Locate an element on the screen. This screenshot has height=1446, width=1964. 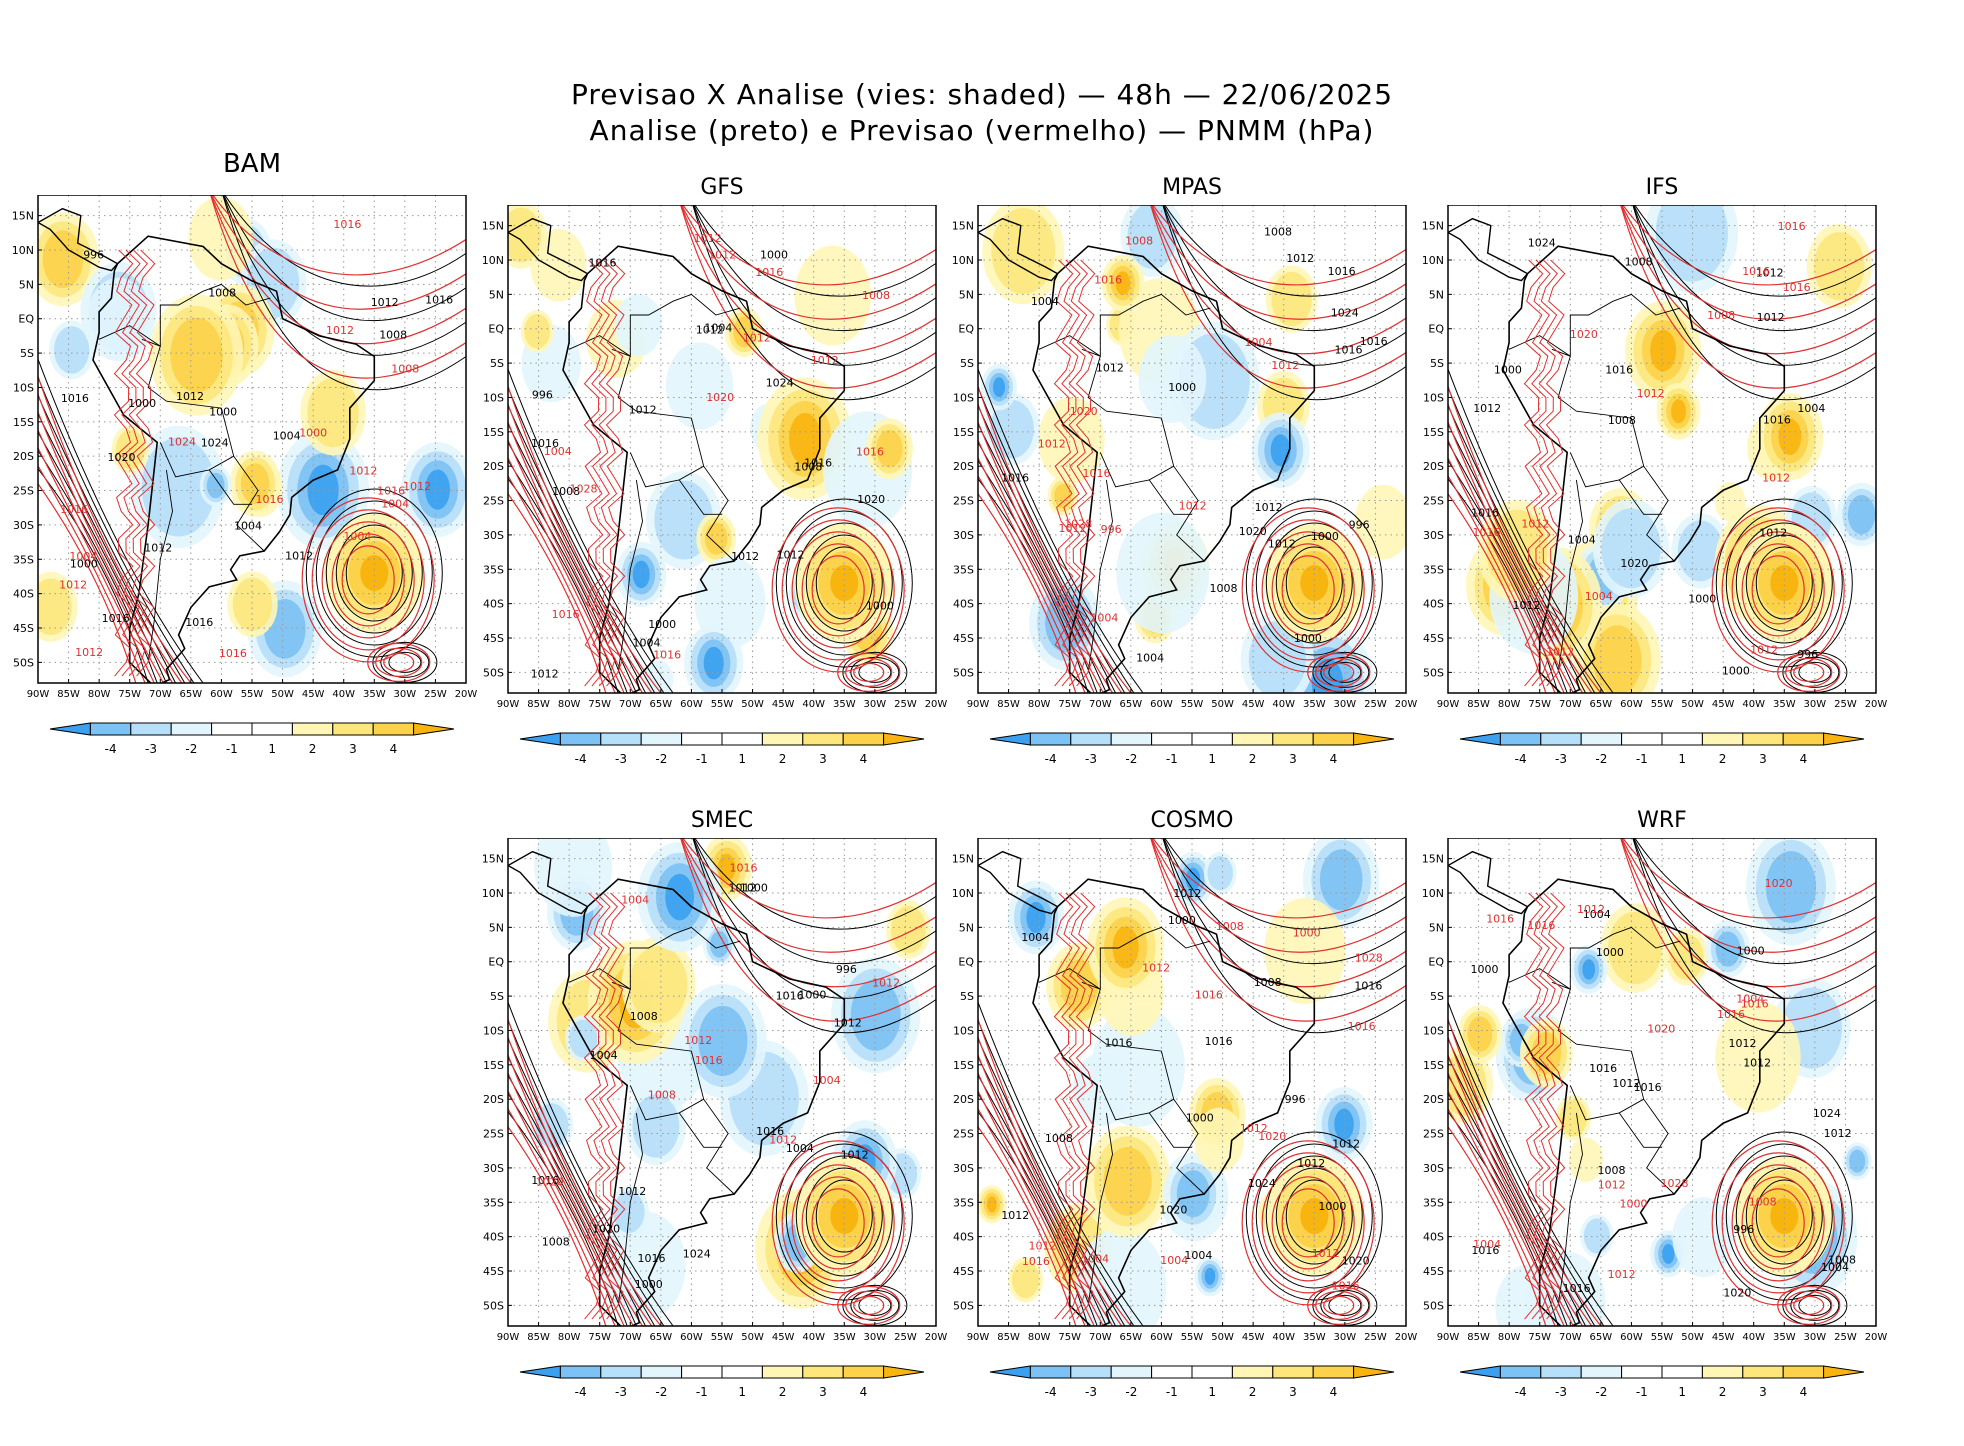
colorbar-label: -2 is located at coordinates (661, 759).